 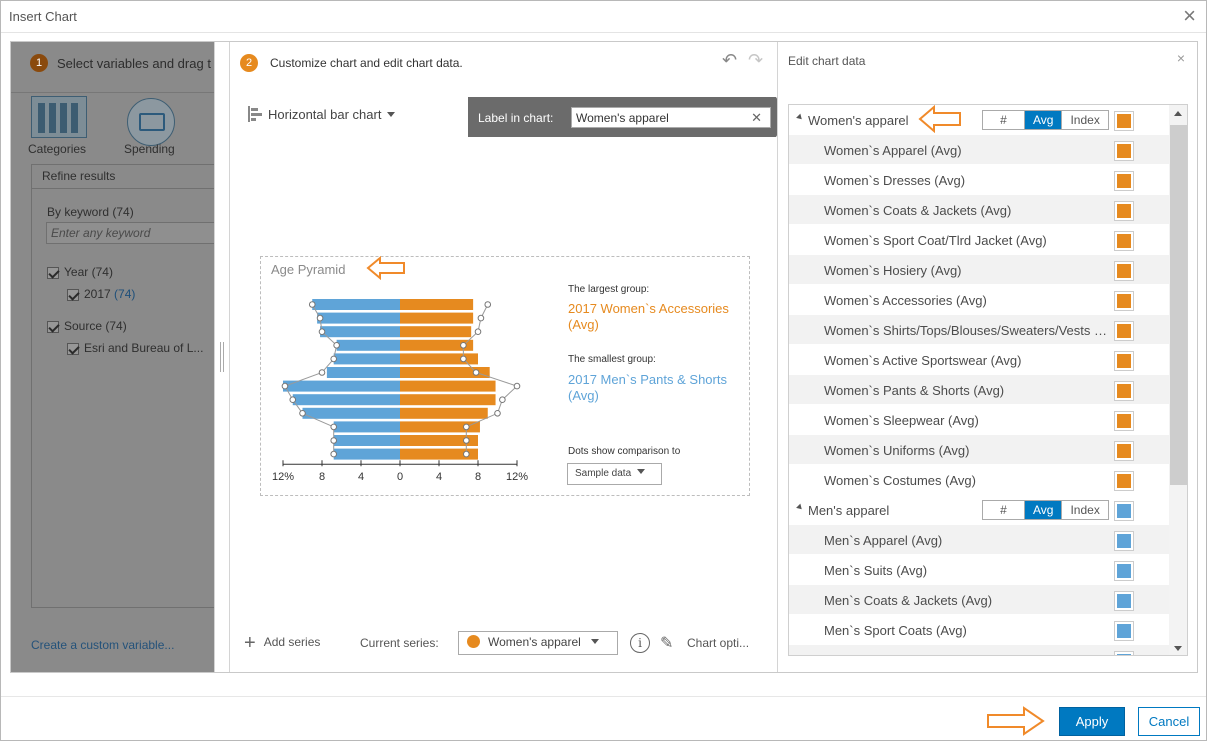 I want to click on list-item: Women`s Sleepwear (Avg), so click(x=988, y=420).